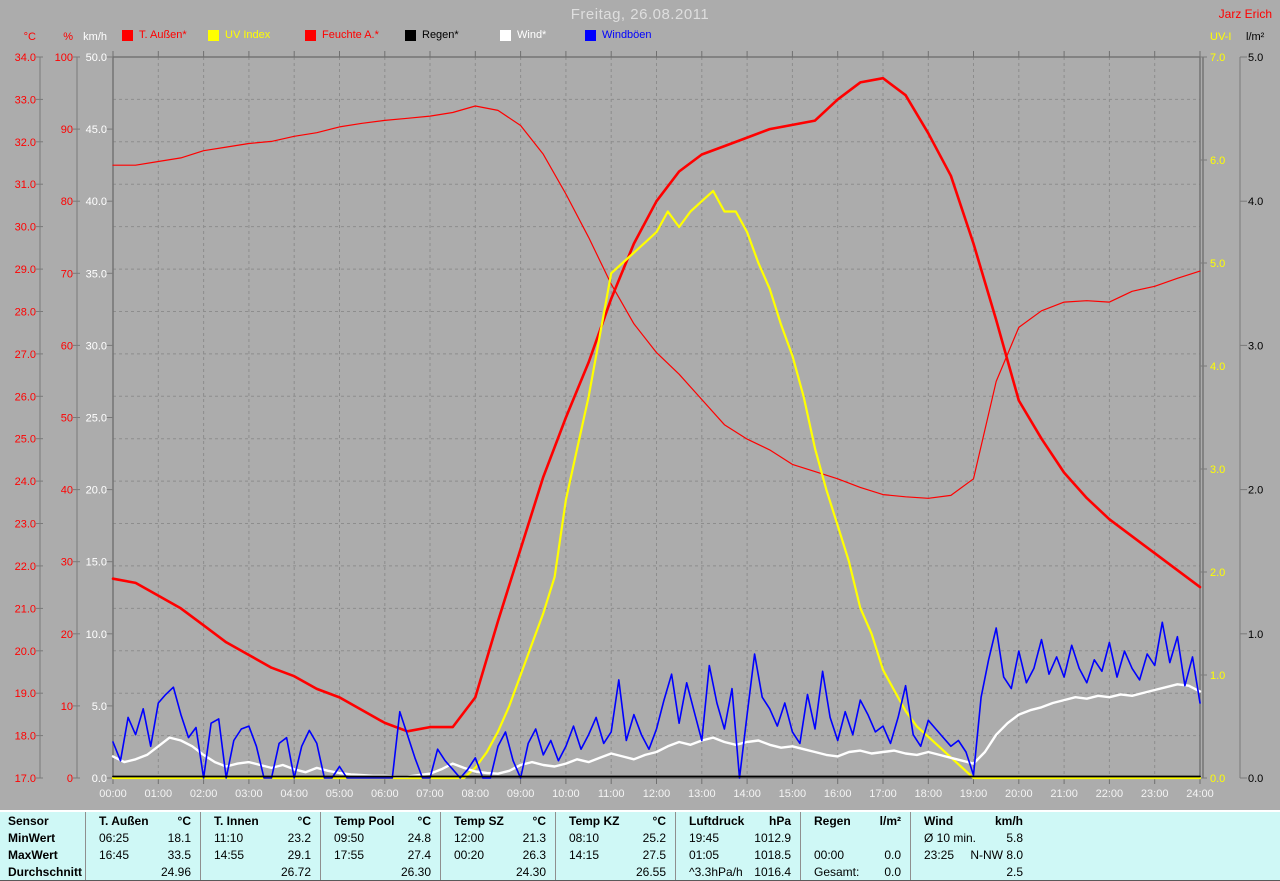  Describe the element at coordinates (738, 838) in the screenshot. I see `stats-cell-row: 19:45 1012.9` at that location.